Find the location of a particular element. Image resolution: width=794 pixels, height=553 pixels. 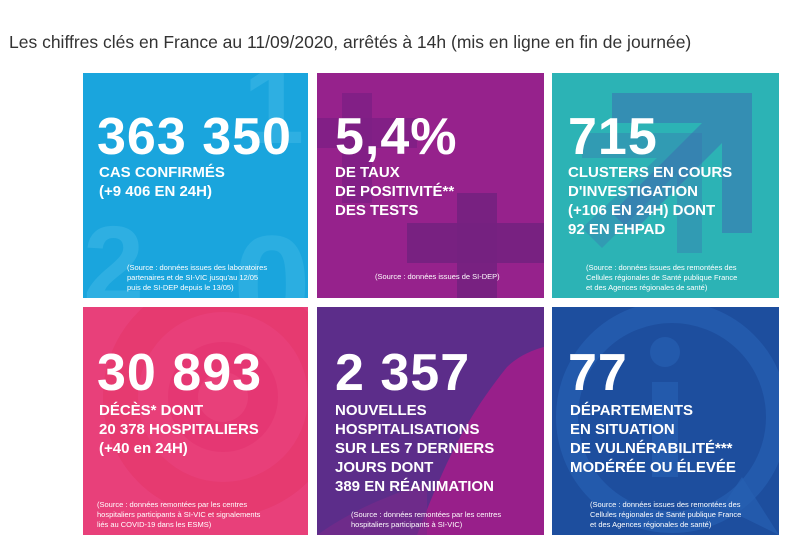

decorative-circles-graphic is located at coordinates (205, 412).